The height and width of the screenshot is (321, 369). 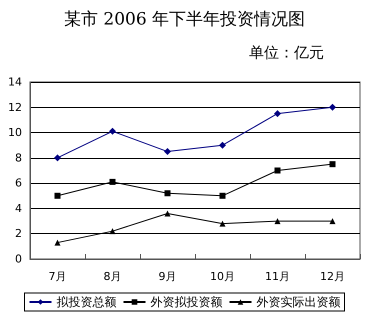 I want to click on y-tick-label: 8, so click(x=18, y=157).